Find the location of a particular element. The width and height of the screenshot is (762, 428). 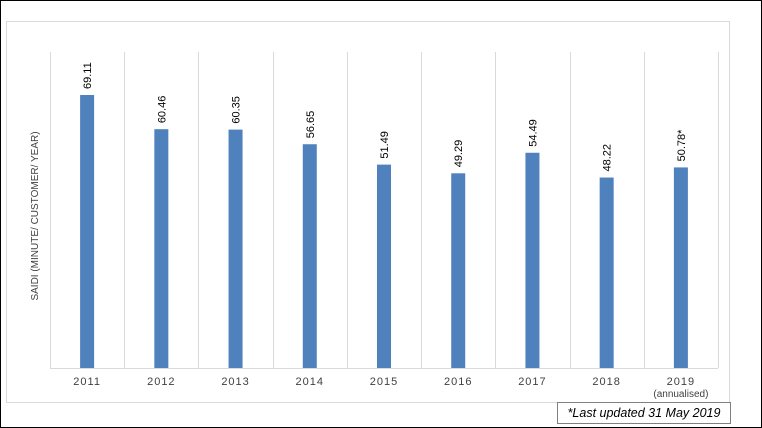

x-tick-label: 2013 is located at coordinates (235, 382).